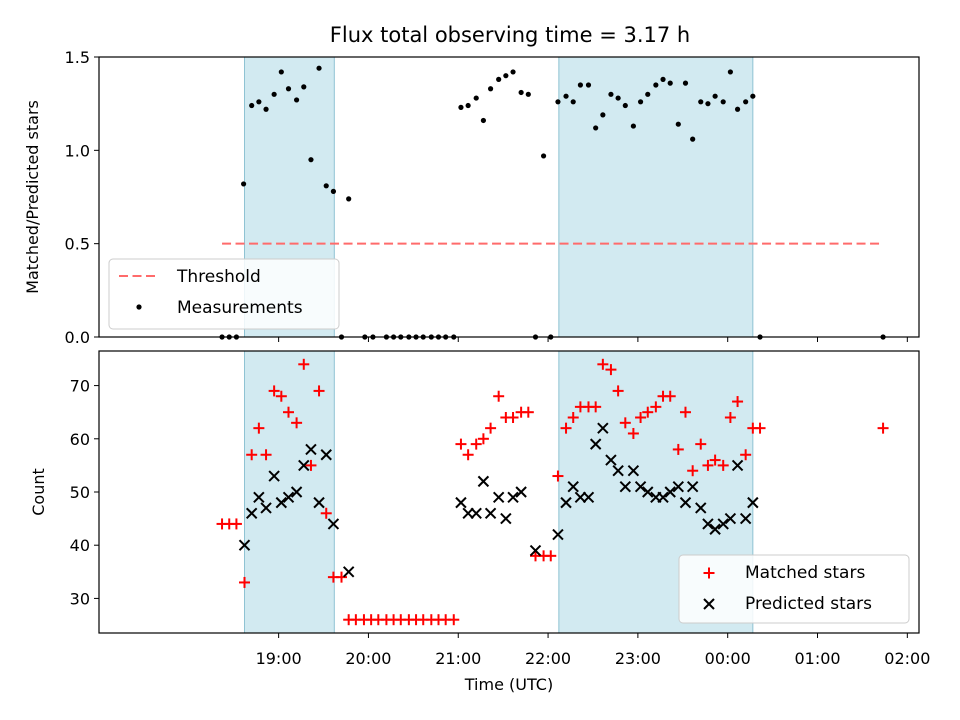 Image resolution: width=960 pixels, height=720 pixels. What do you see at coordinates (32, 197) in the screenshot?
I see `top-y-axis-label: Matched/Predicted stars` at bounding box center [32, 197].